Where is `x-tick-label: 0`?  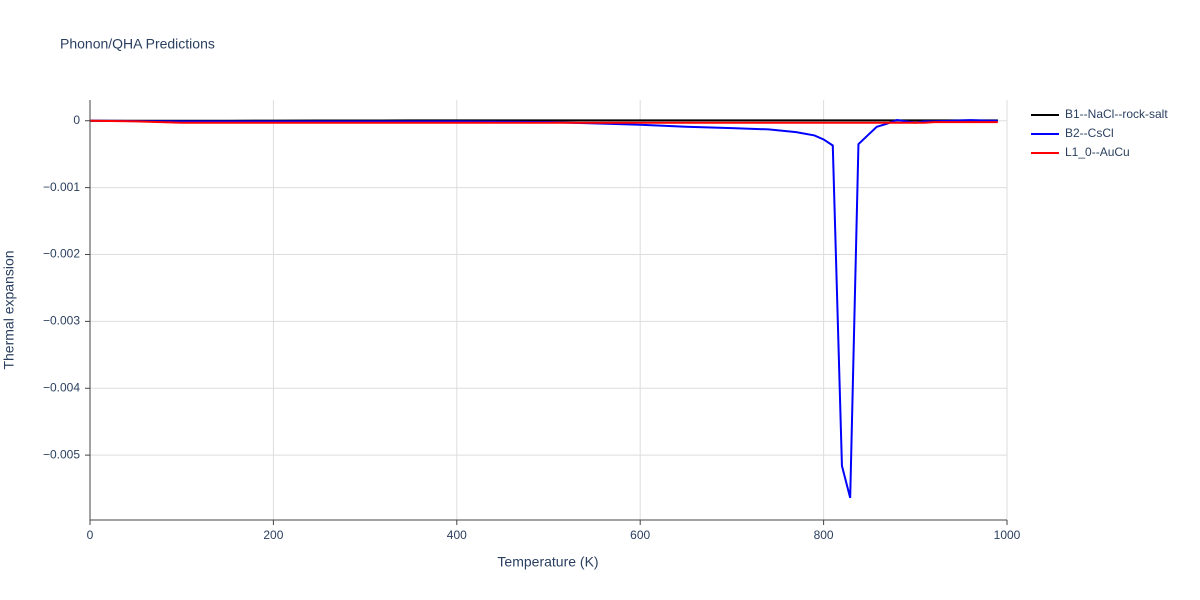
x-tick-label: 0 is located at coordinates (90, 535).